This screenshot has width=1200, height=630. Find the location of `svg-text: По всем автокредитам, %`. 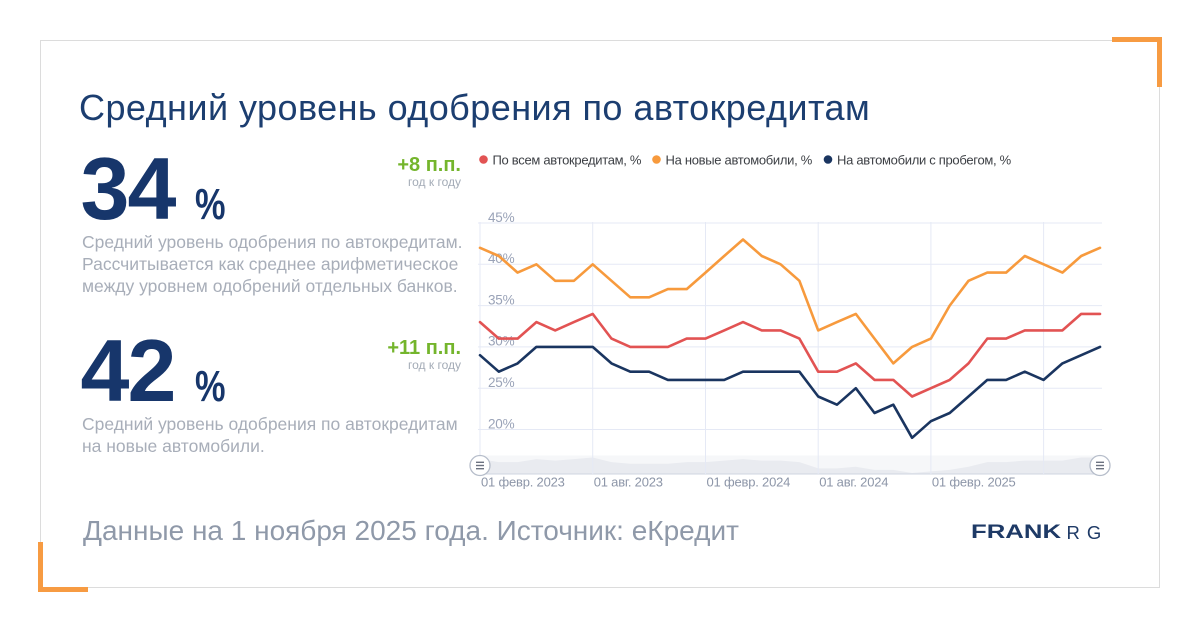

svg-text: По всем автокредитам, % is located at coordinates (567, 160).